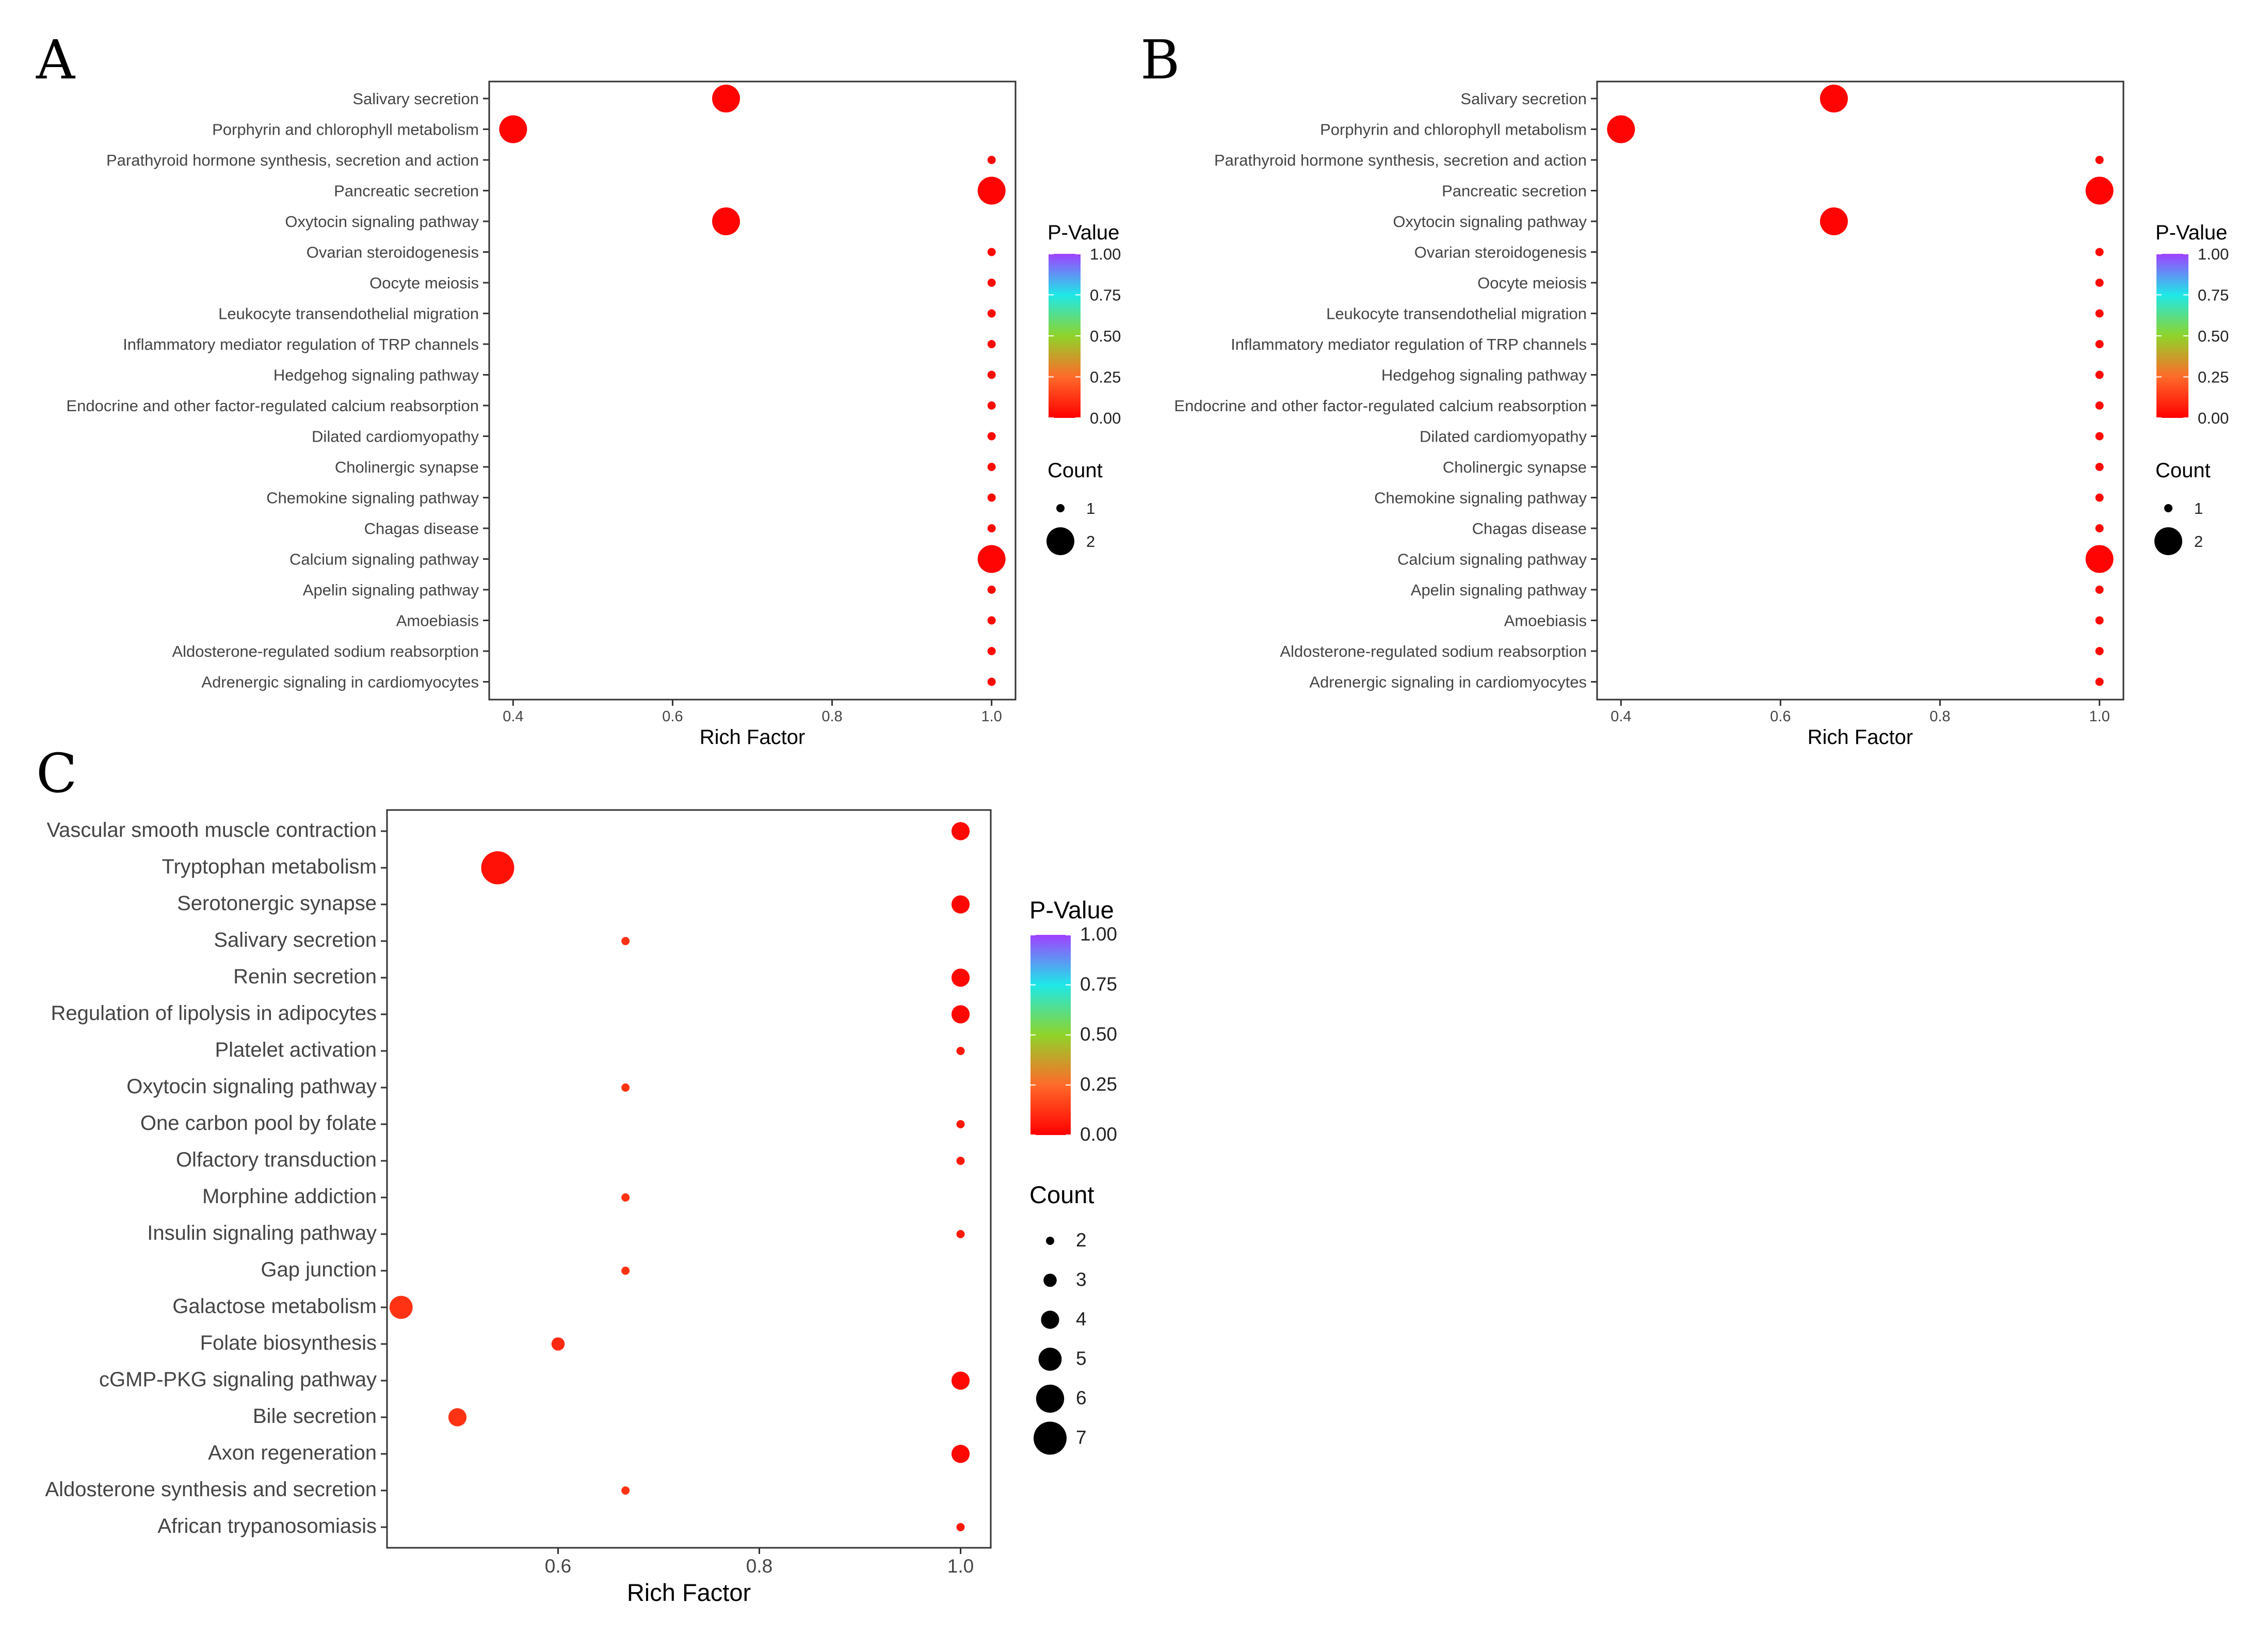 The image size is (2255, 1652). What do you see at coordinates (1515, 467) in the screenshot?
I see `panel-b-category-label: Cholinergic synapse` at bounding box center [1515, 467].